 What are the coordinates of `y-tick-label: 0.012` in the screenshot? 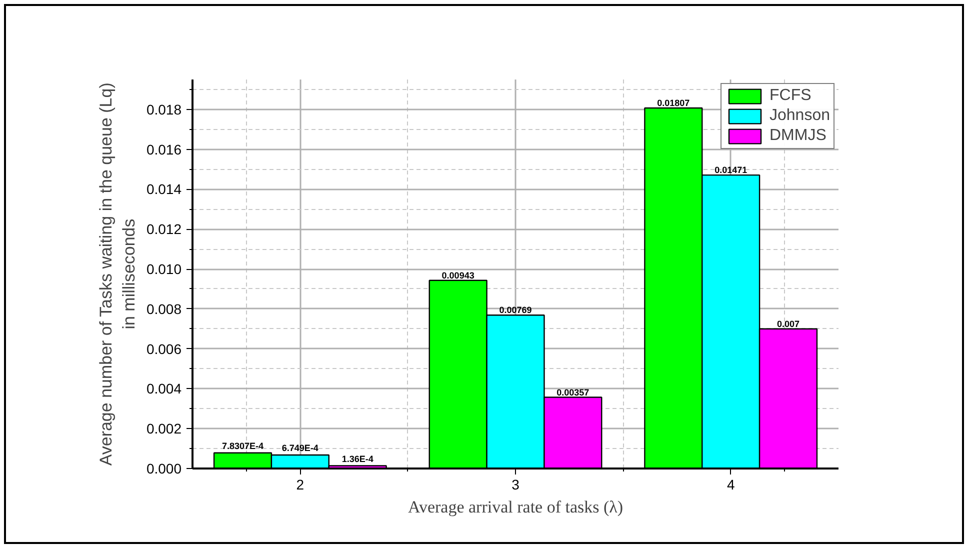 It's located at (164, 229).